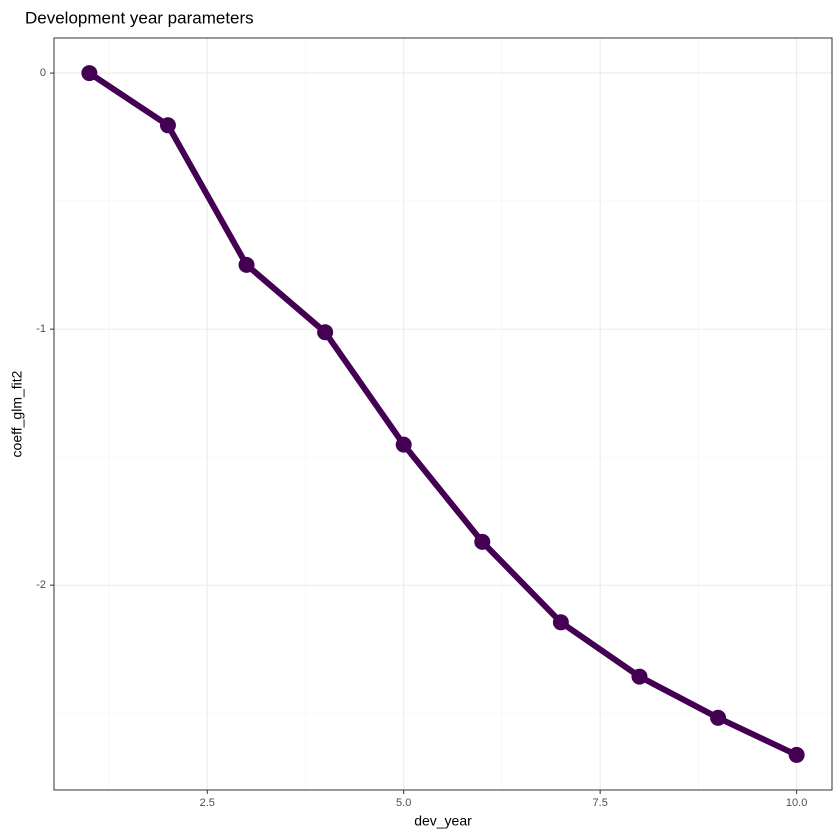  I want to click on y-axis-title: coeff_glm_fit2, so click(17, 413).